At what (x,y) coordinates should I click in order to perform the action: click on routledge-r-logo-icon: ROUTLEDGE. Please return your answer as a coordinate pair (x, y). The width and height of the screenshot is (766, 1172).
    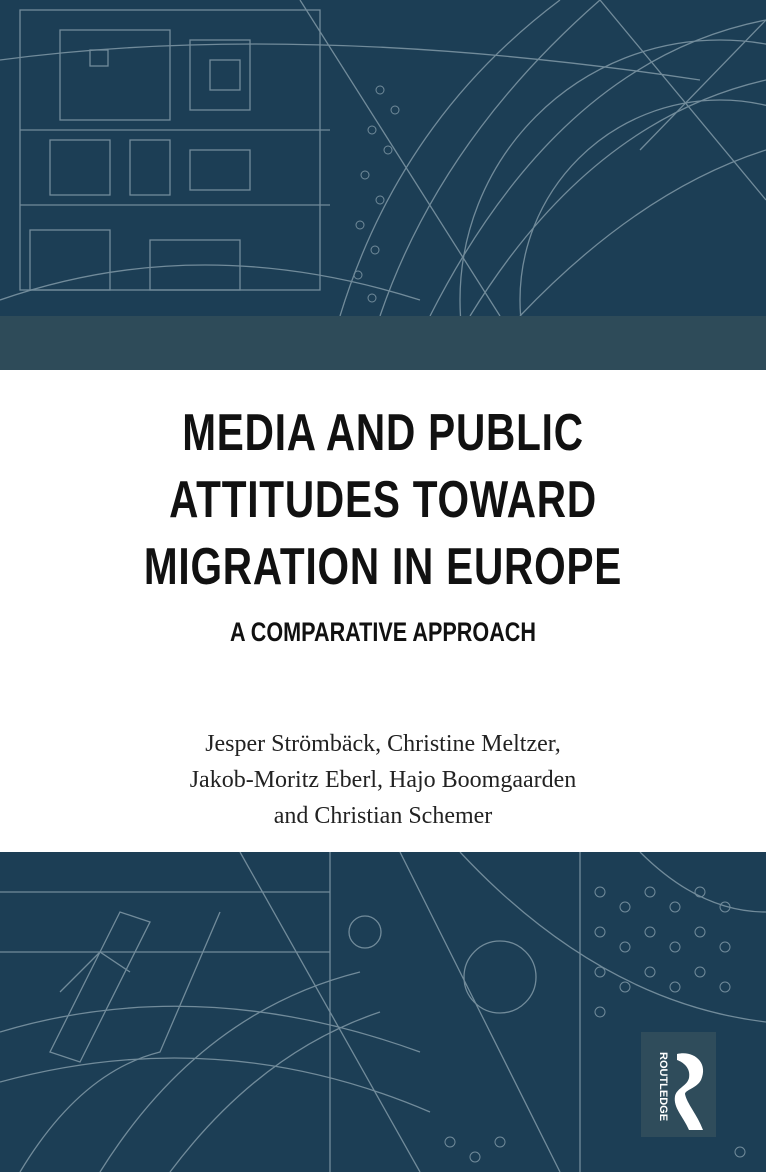
    Looking at the image, I should click on (680, 1091).